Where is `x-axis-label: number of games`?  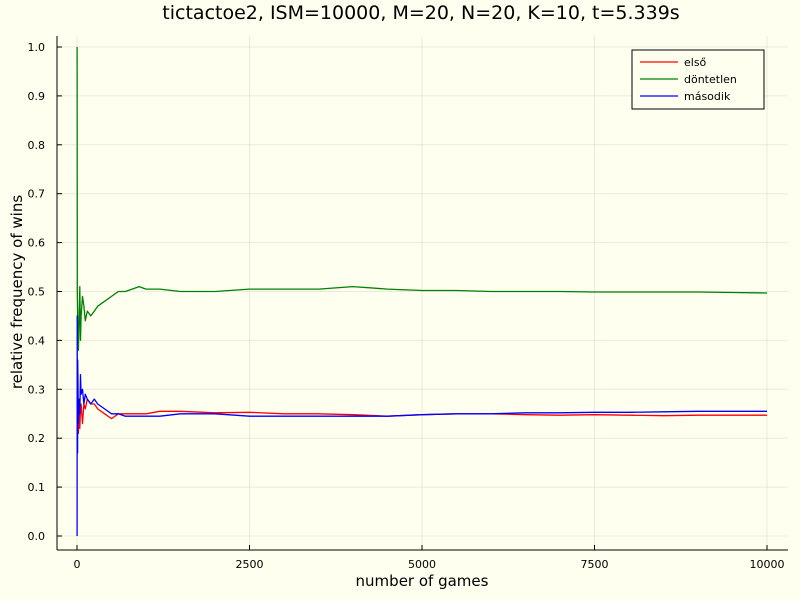 x-axis-label: number of games is located at coordinates (422, 581).